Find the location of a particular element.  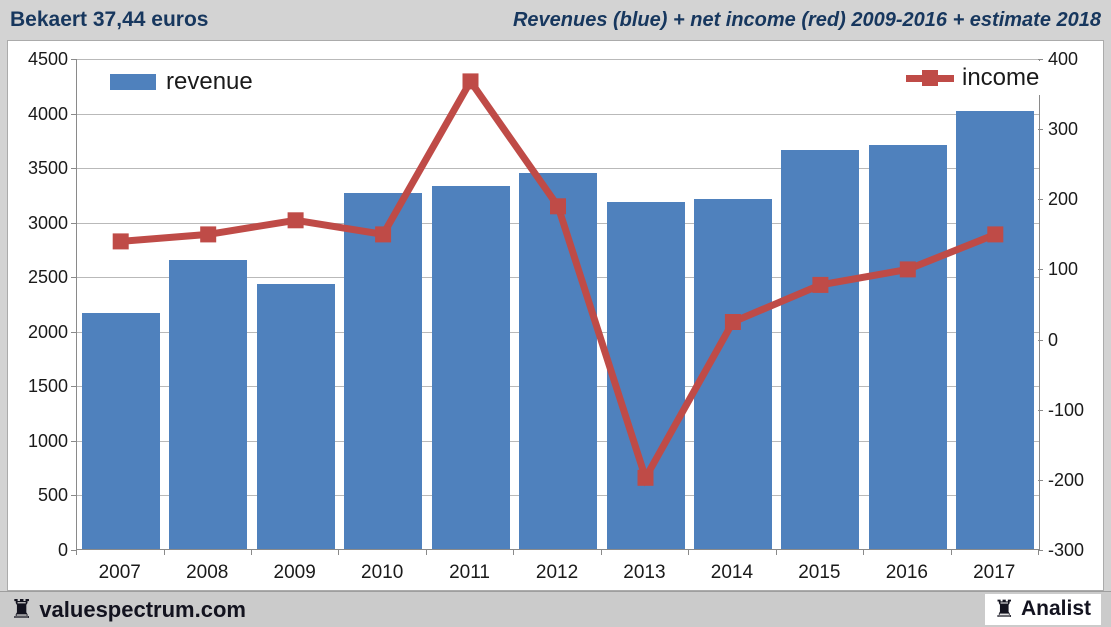

y-left-label-1500: 1500 is located at coordinates (47, 386).